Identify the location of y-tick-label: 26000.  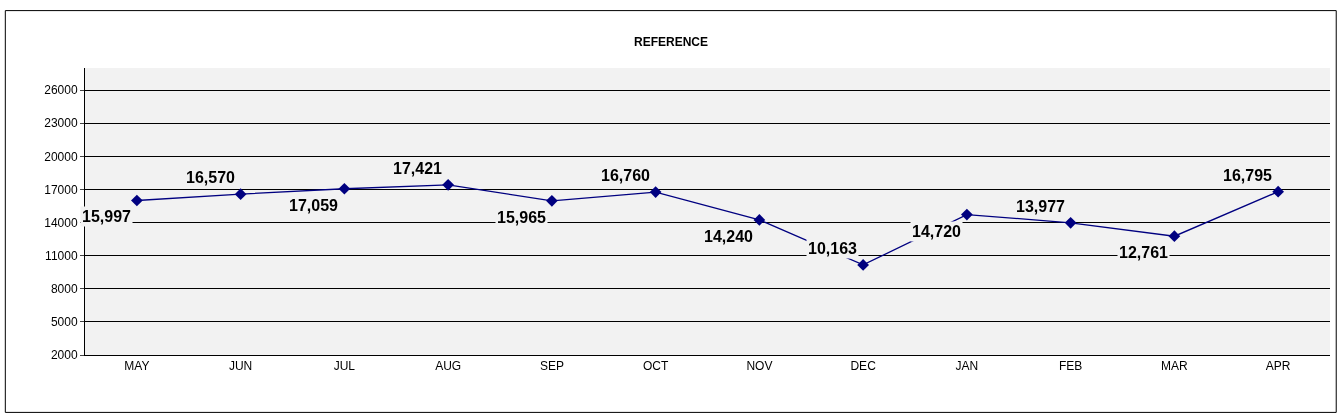
(61, 90).